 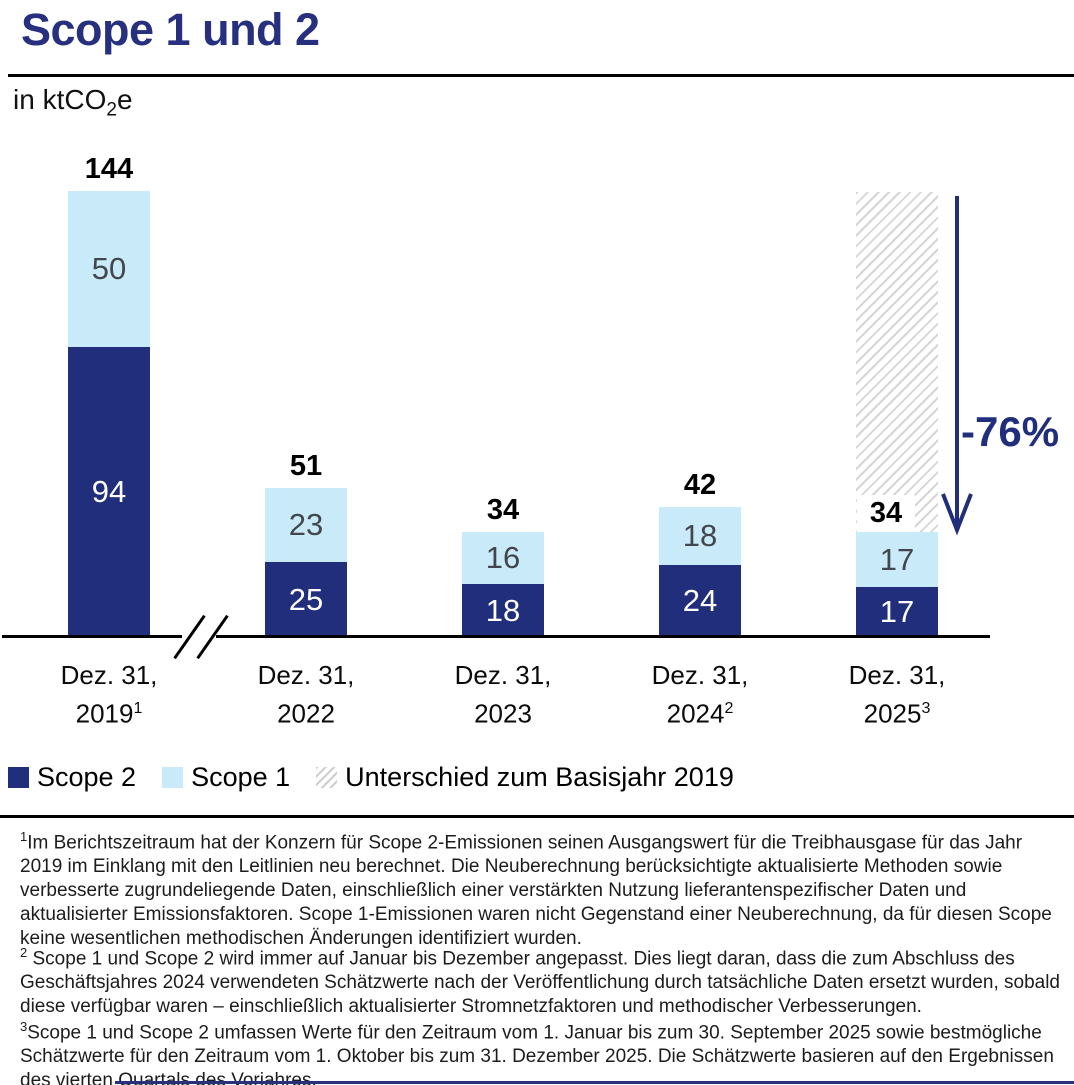 What do you see at coordinates (700, 694) in the screenshot?
I see `axis-label-2024: Dez. 31, 20242` at bounding box center [700, 694].